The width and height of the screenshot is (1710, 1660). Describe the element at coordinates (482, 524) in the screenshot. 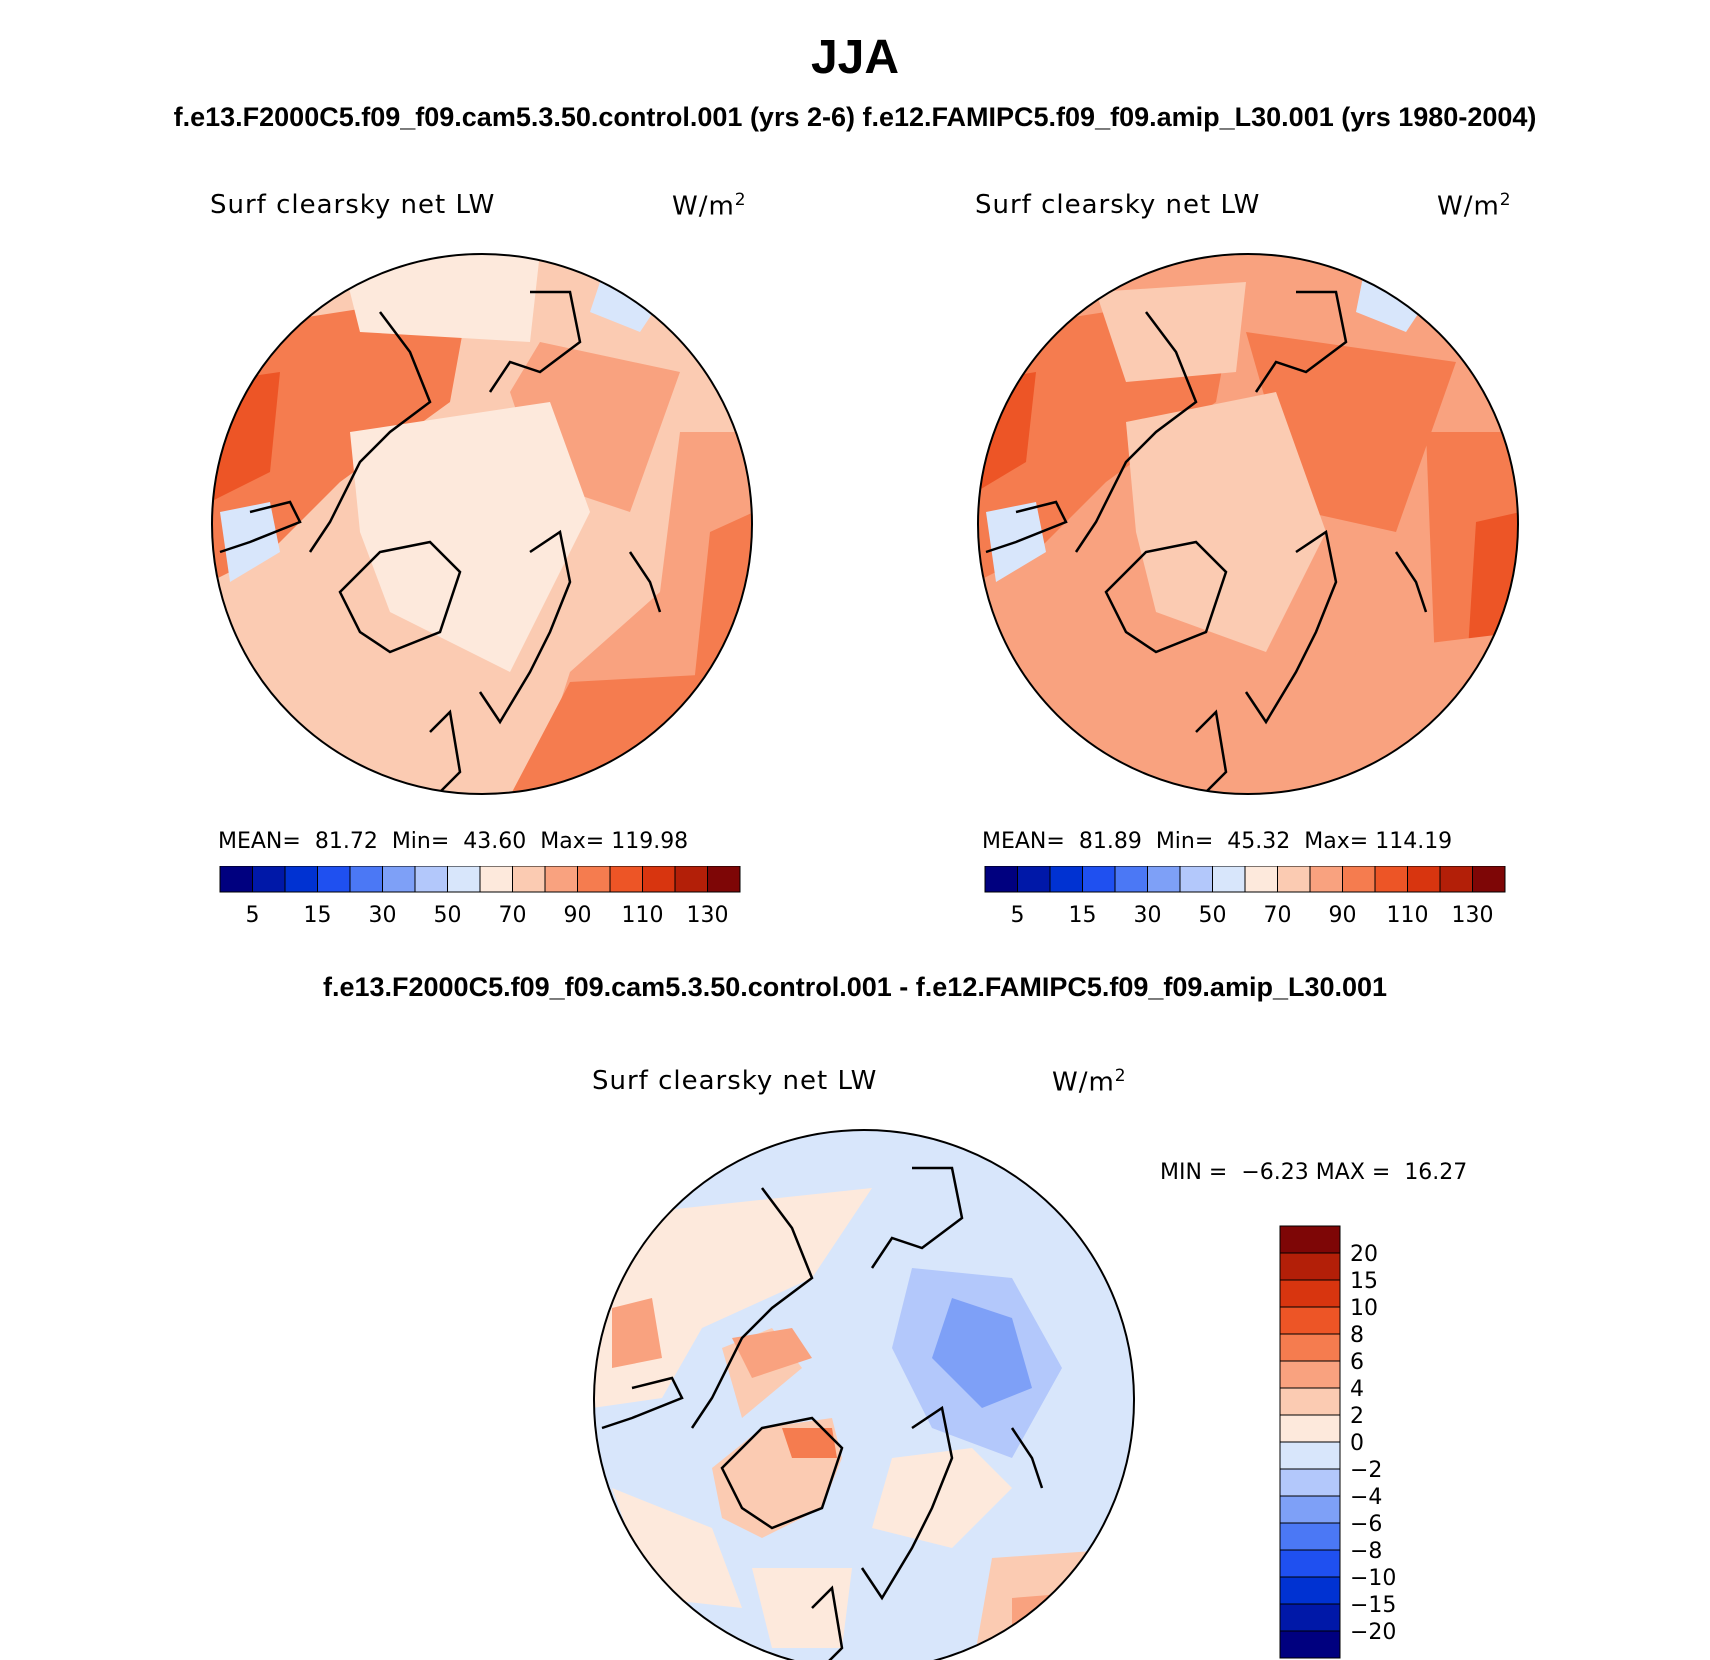

I see `panel-1-polar-map` at that location.